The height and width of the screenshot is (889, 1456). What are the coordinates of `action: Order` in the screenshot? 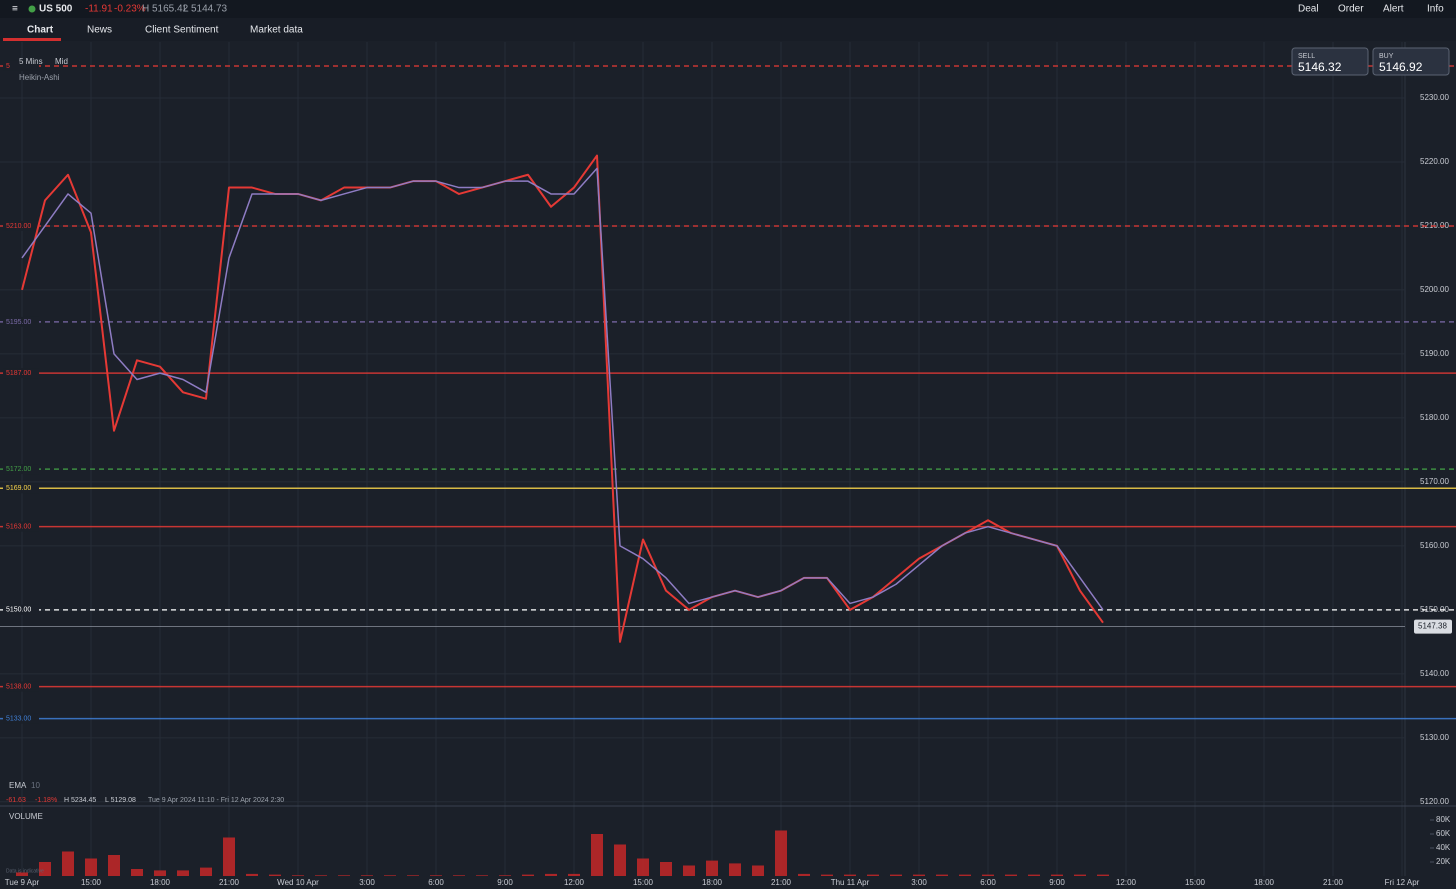 It's located at (1351, 9).